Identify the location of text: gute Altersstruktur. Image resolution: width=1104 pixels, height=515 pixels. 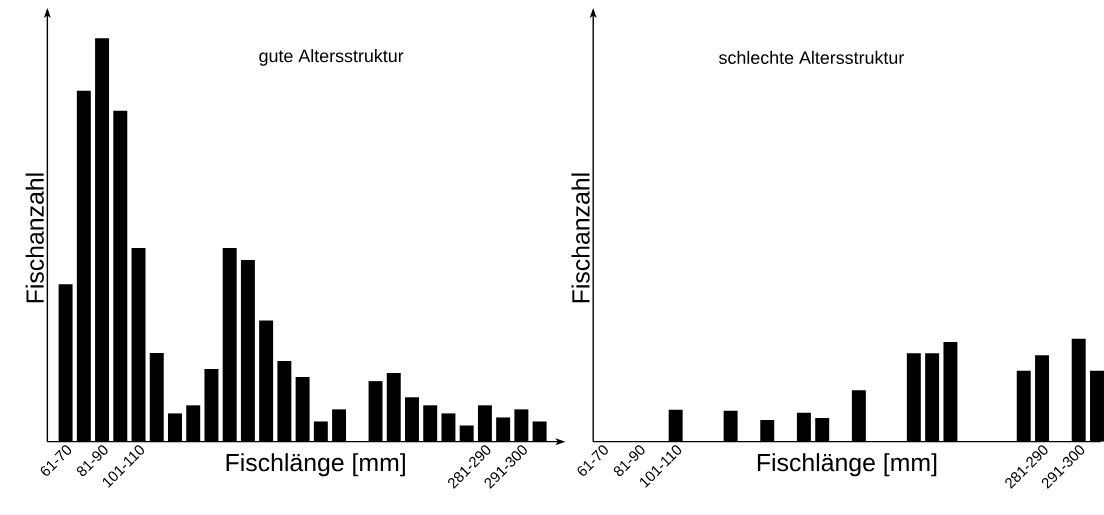
(331, 57).